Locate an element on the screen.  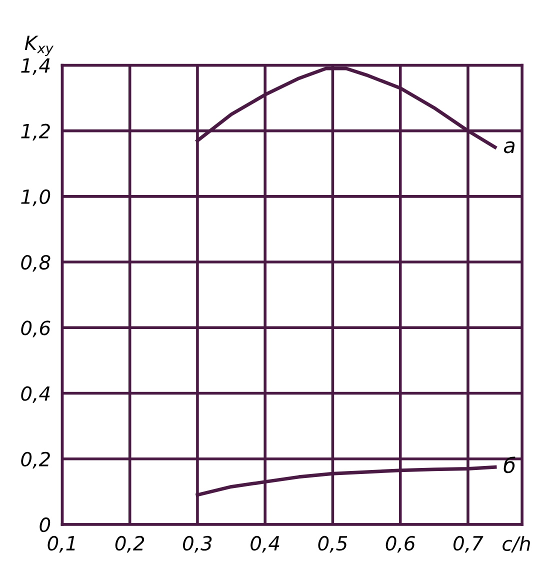
series-label: а is located at coordinates (509, 147).